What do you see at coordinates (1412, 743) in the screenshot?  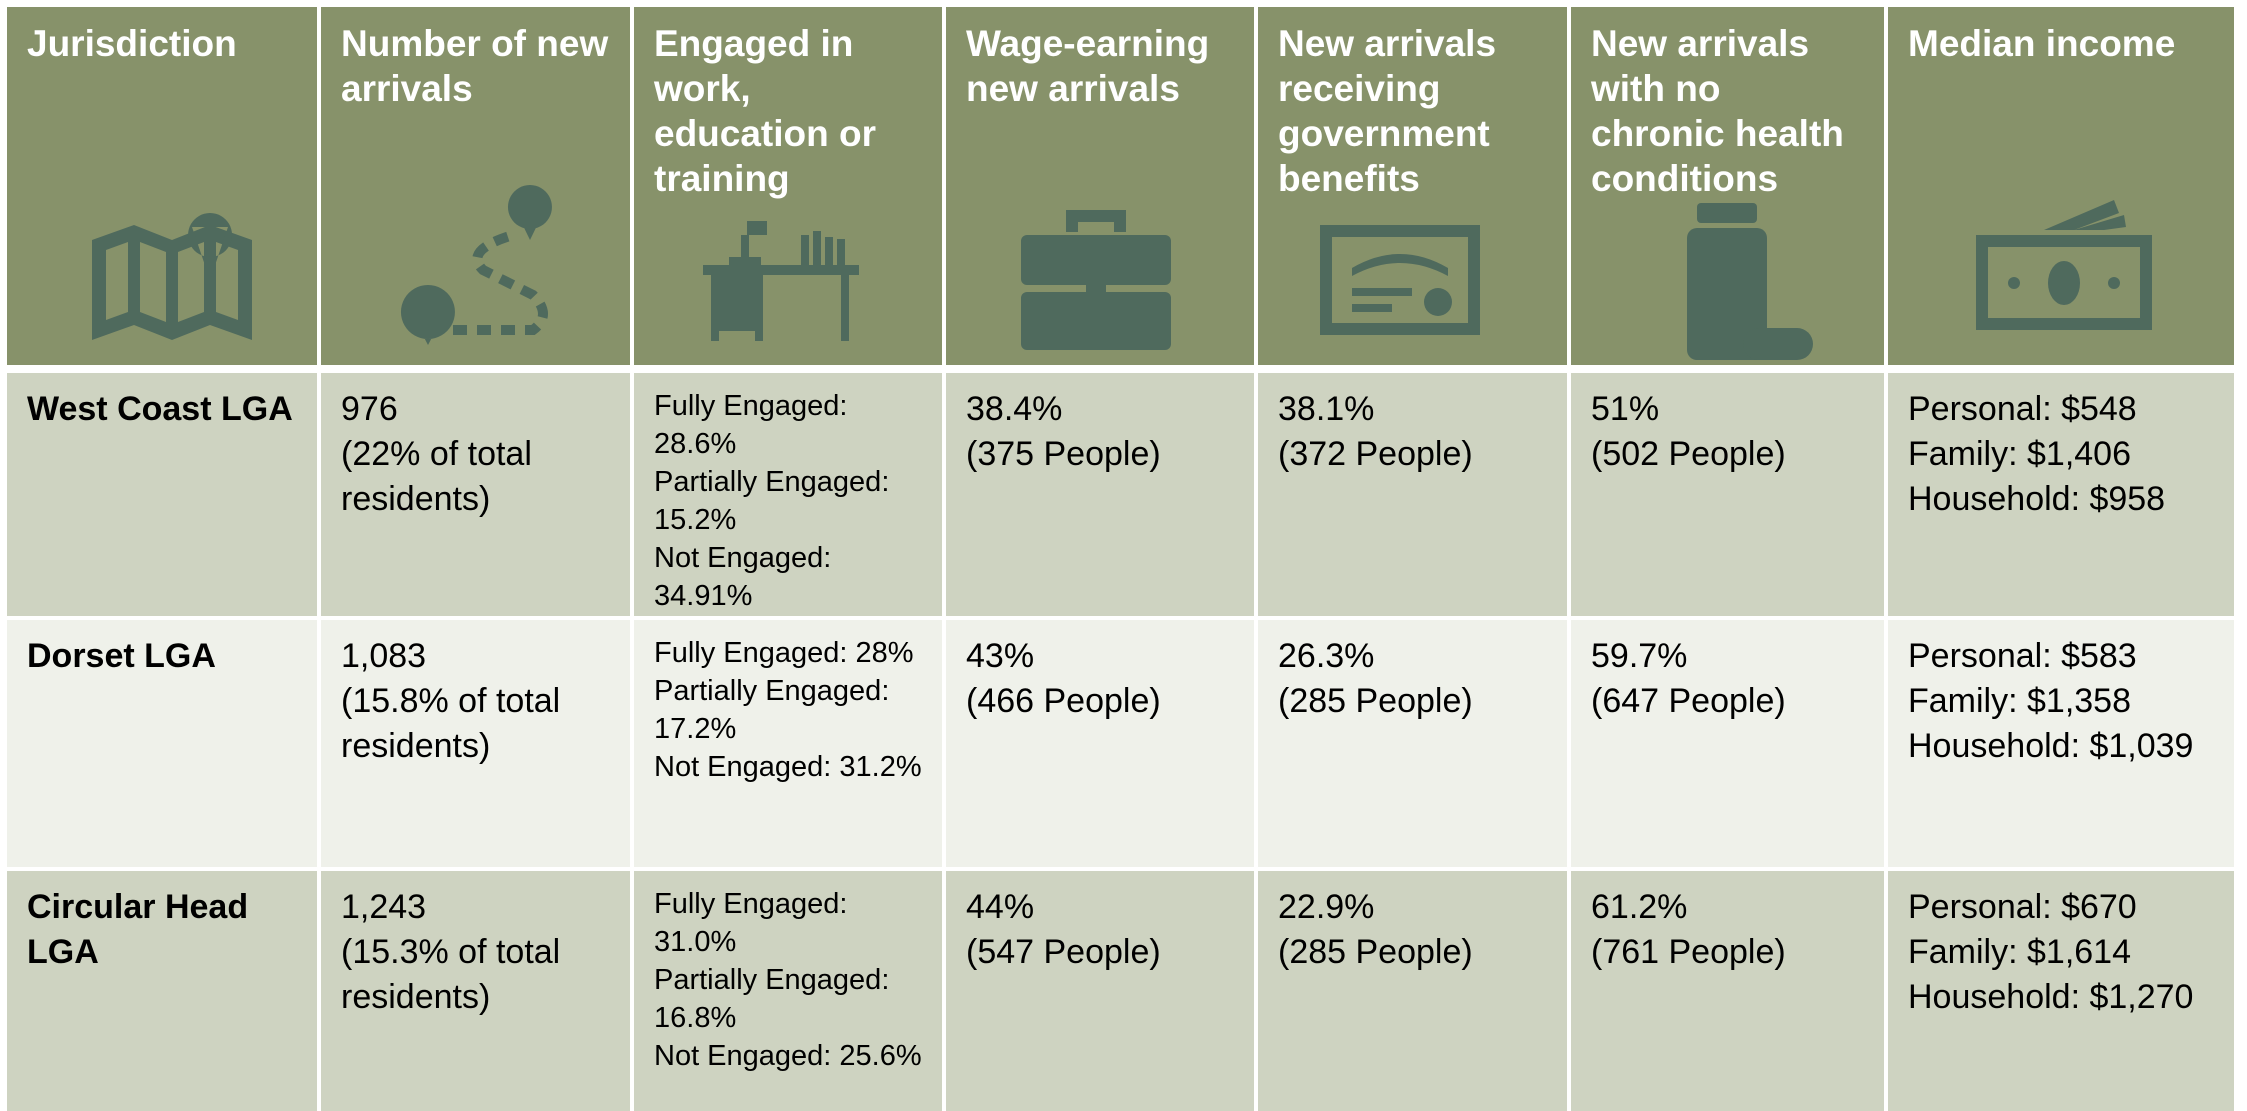 I see `table-cell: 26.3% (285 People)` at bounding box center [1412, 743].